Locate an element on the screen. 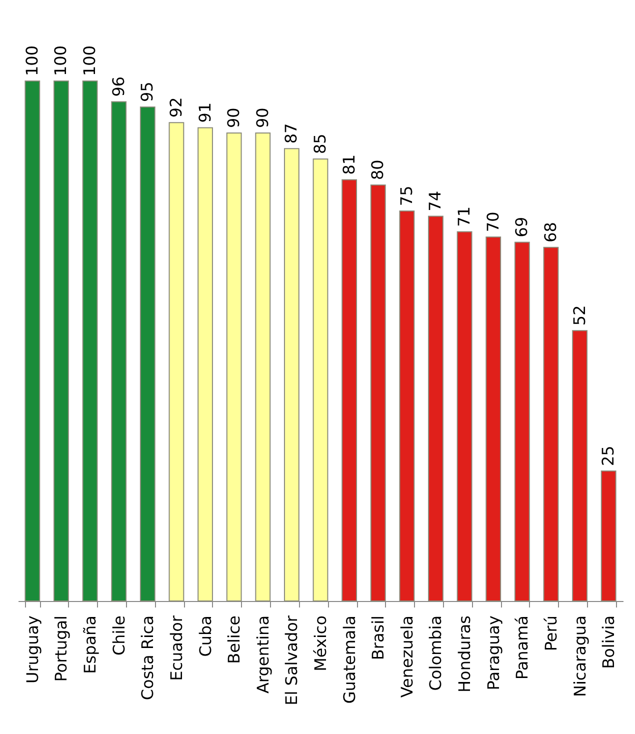 The height and width of the screenshot is (734, 635). data-label: 81 is located at coordinates (348, 164).